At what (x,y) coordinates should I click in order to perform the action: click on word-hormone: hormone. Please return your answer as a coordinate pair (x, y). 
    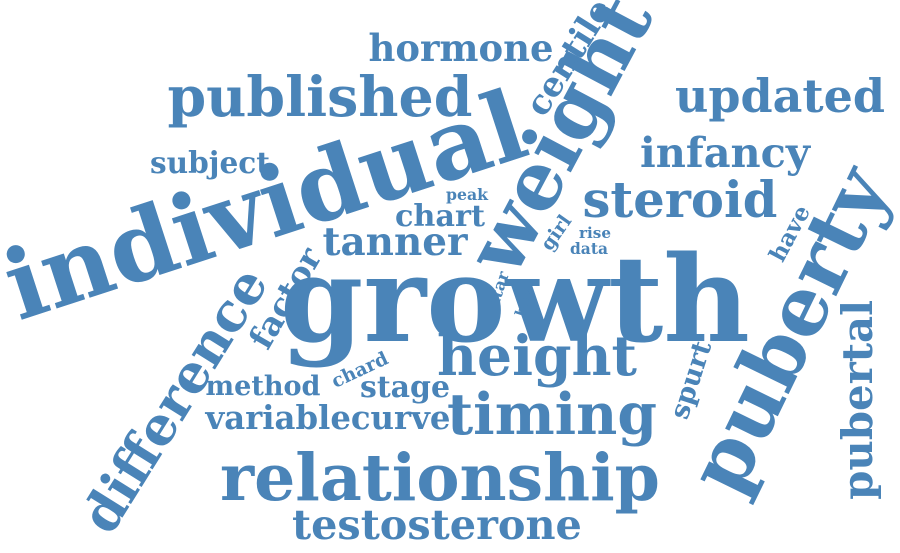
    Looking at the image, I should click on (461, 47).